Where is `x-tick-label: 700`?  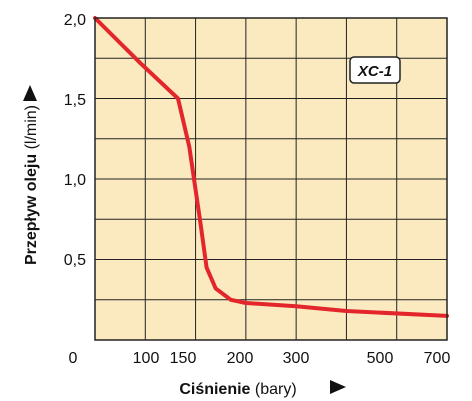
x-tick-label: 700 is located at coordinates (437, 358).